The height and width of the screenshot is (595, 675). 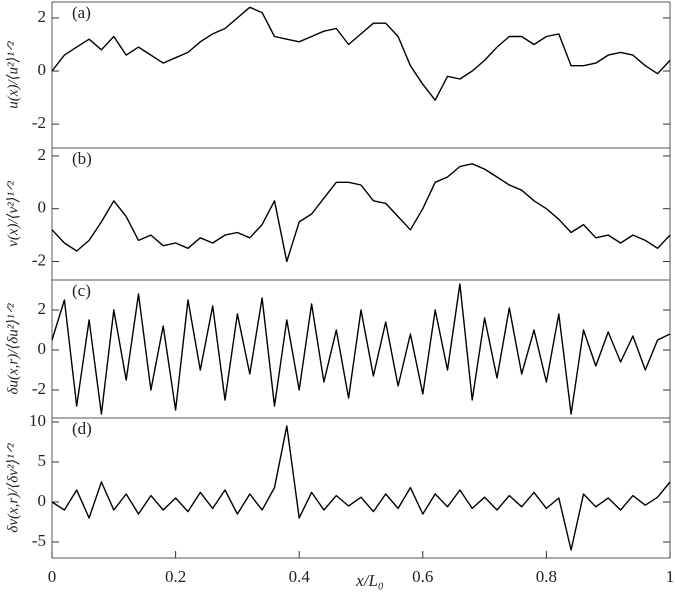 What do you see at coordinates (13, 75) in the screenshot?
I see `y-axis-label: u(x)/⟨u²⟩¹ᐟ²` at bounding box center [13, 75].